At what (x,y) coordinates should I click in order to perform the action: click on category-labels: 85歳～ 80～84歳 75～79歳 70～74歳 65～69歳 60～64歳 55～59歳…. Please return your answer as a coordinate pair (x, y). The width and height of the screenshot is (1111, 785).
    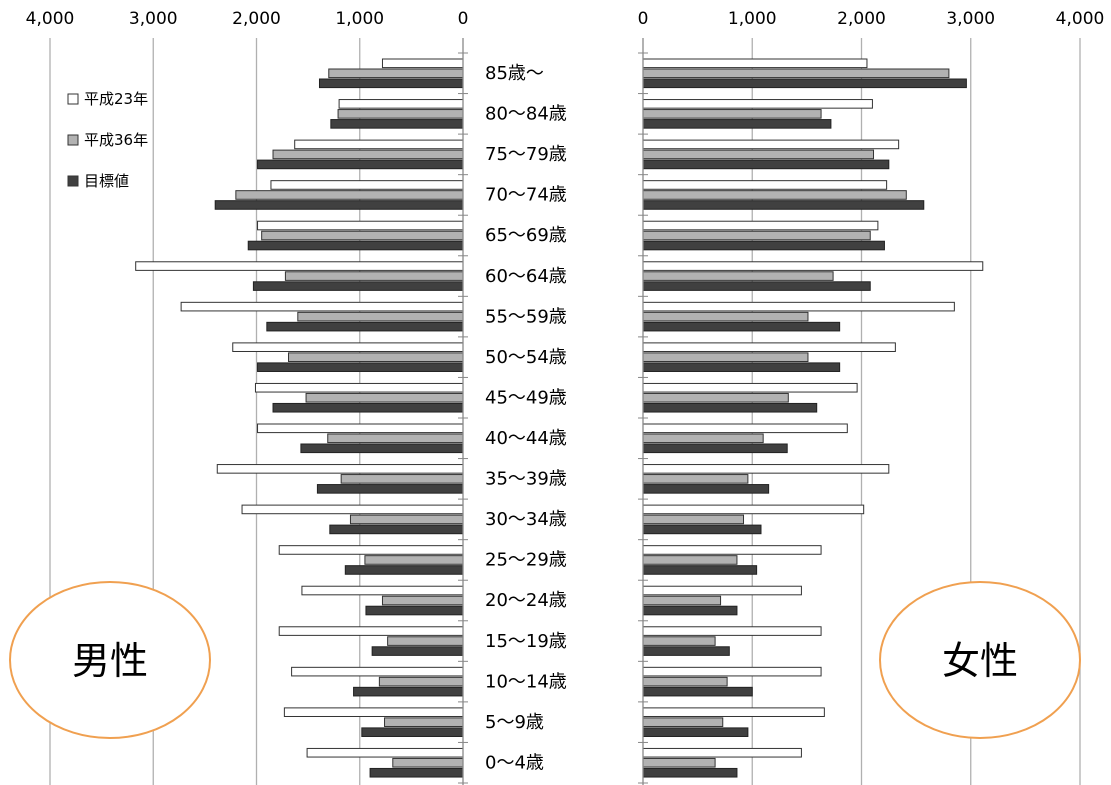
    Looking at the image, I should click on (526, 418).